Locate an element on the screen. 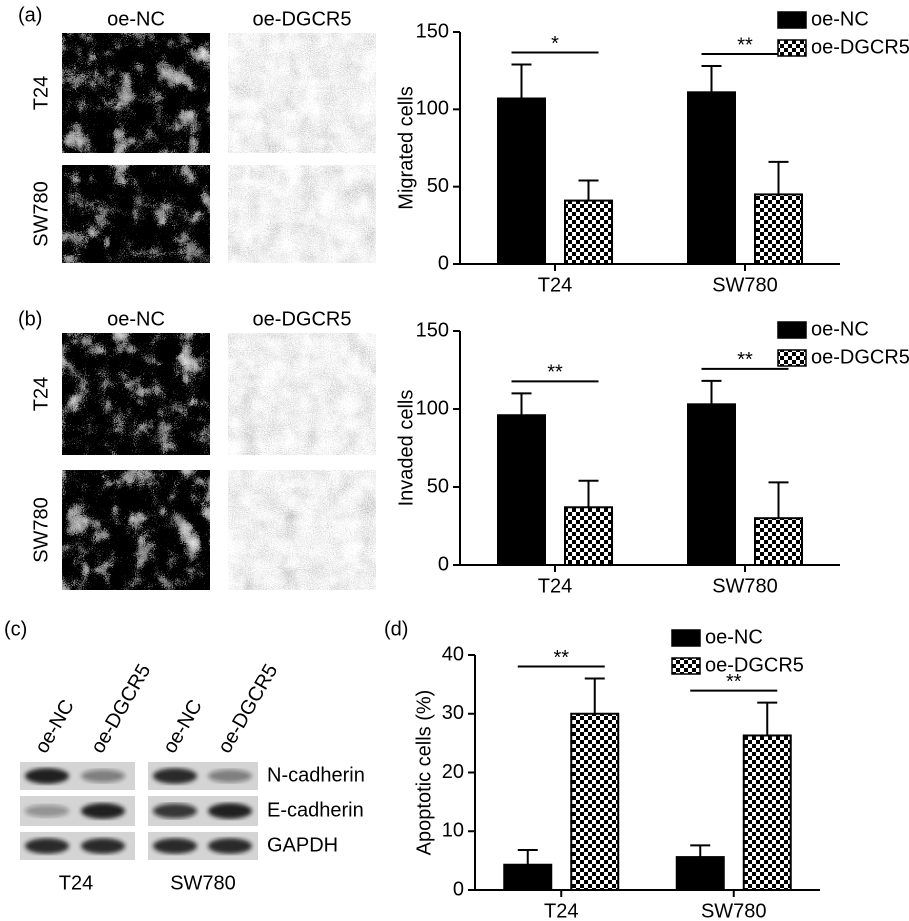 This screenshot has height=921, width=909. significance-label: * is located at coordinates (555, 44).